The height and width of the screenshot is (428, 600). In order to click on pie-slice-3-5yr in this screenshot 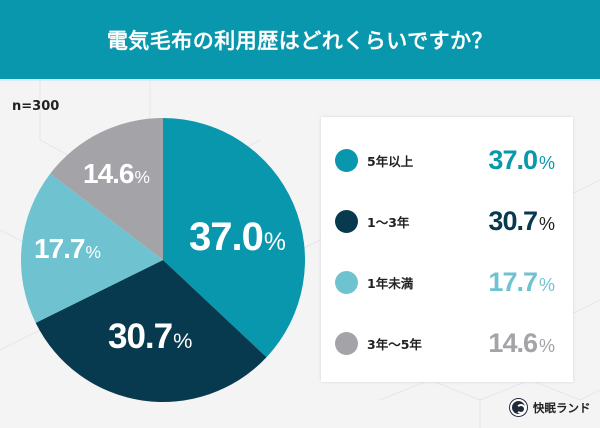, I will do `click(106, 188)`.